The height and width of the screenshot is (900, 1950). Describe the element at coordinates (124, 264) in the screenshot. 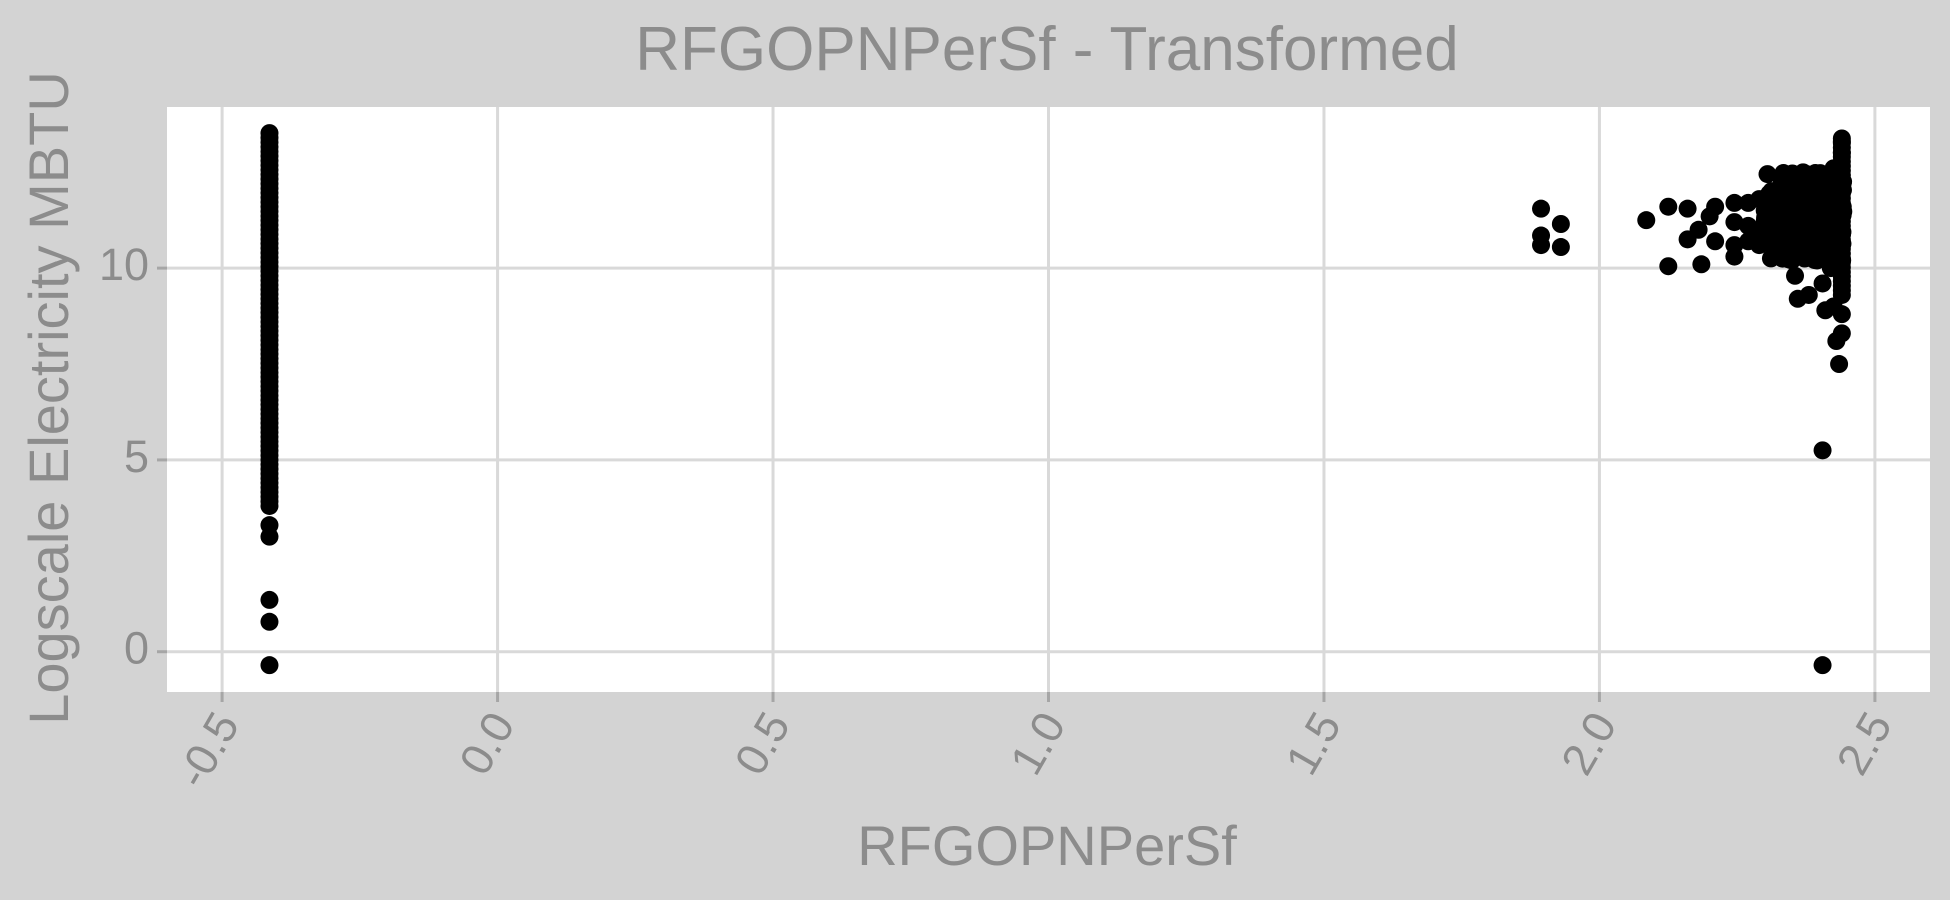

I see `y-tick-label: 10` at that location.